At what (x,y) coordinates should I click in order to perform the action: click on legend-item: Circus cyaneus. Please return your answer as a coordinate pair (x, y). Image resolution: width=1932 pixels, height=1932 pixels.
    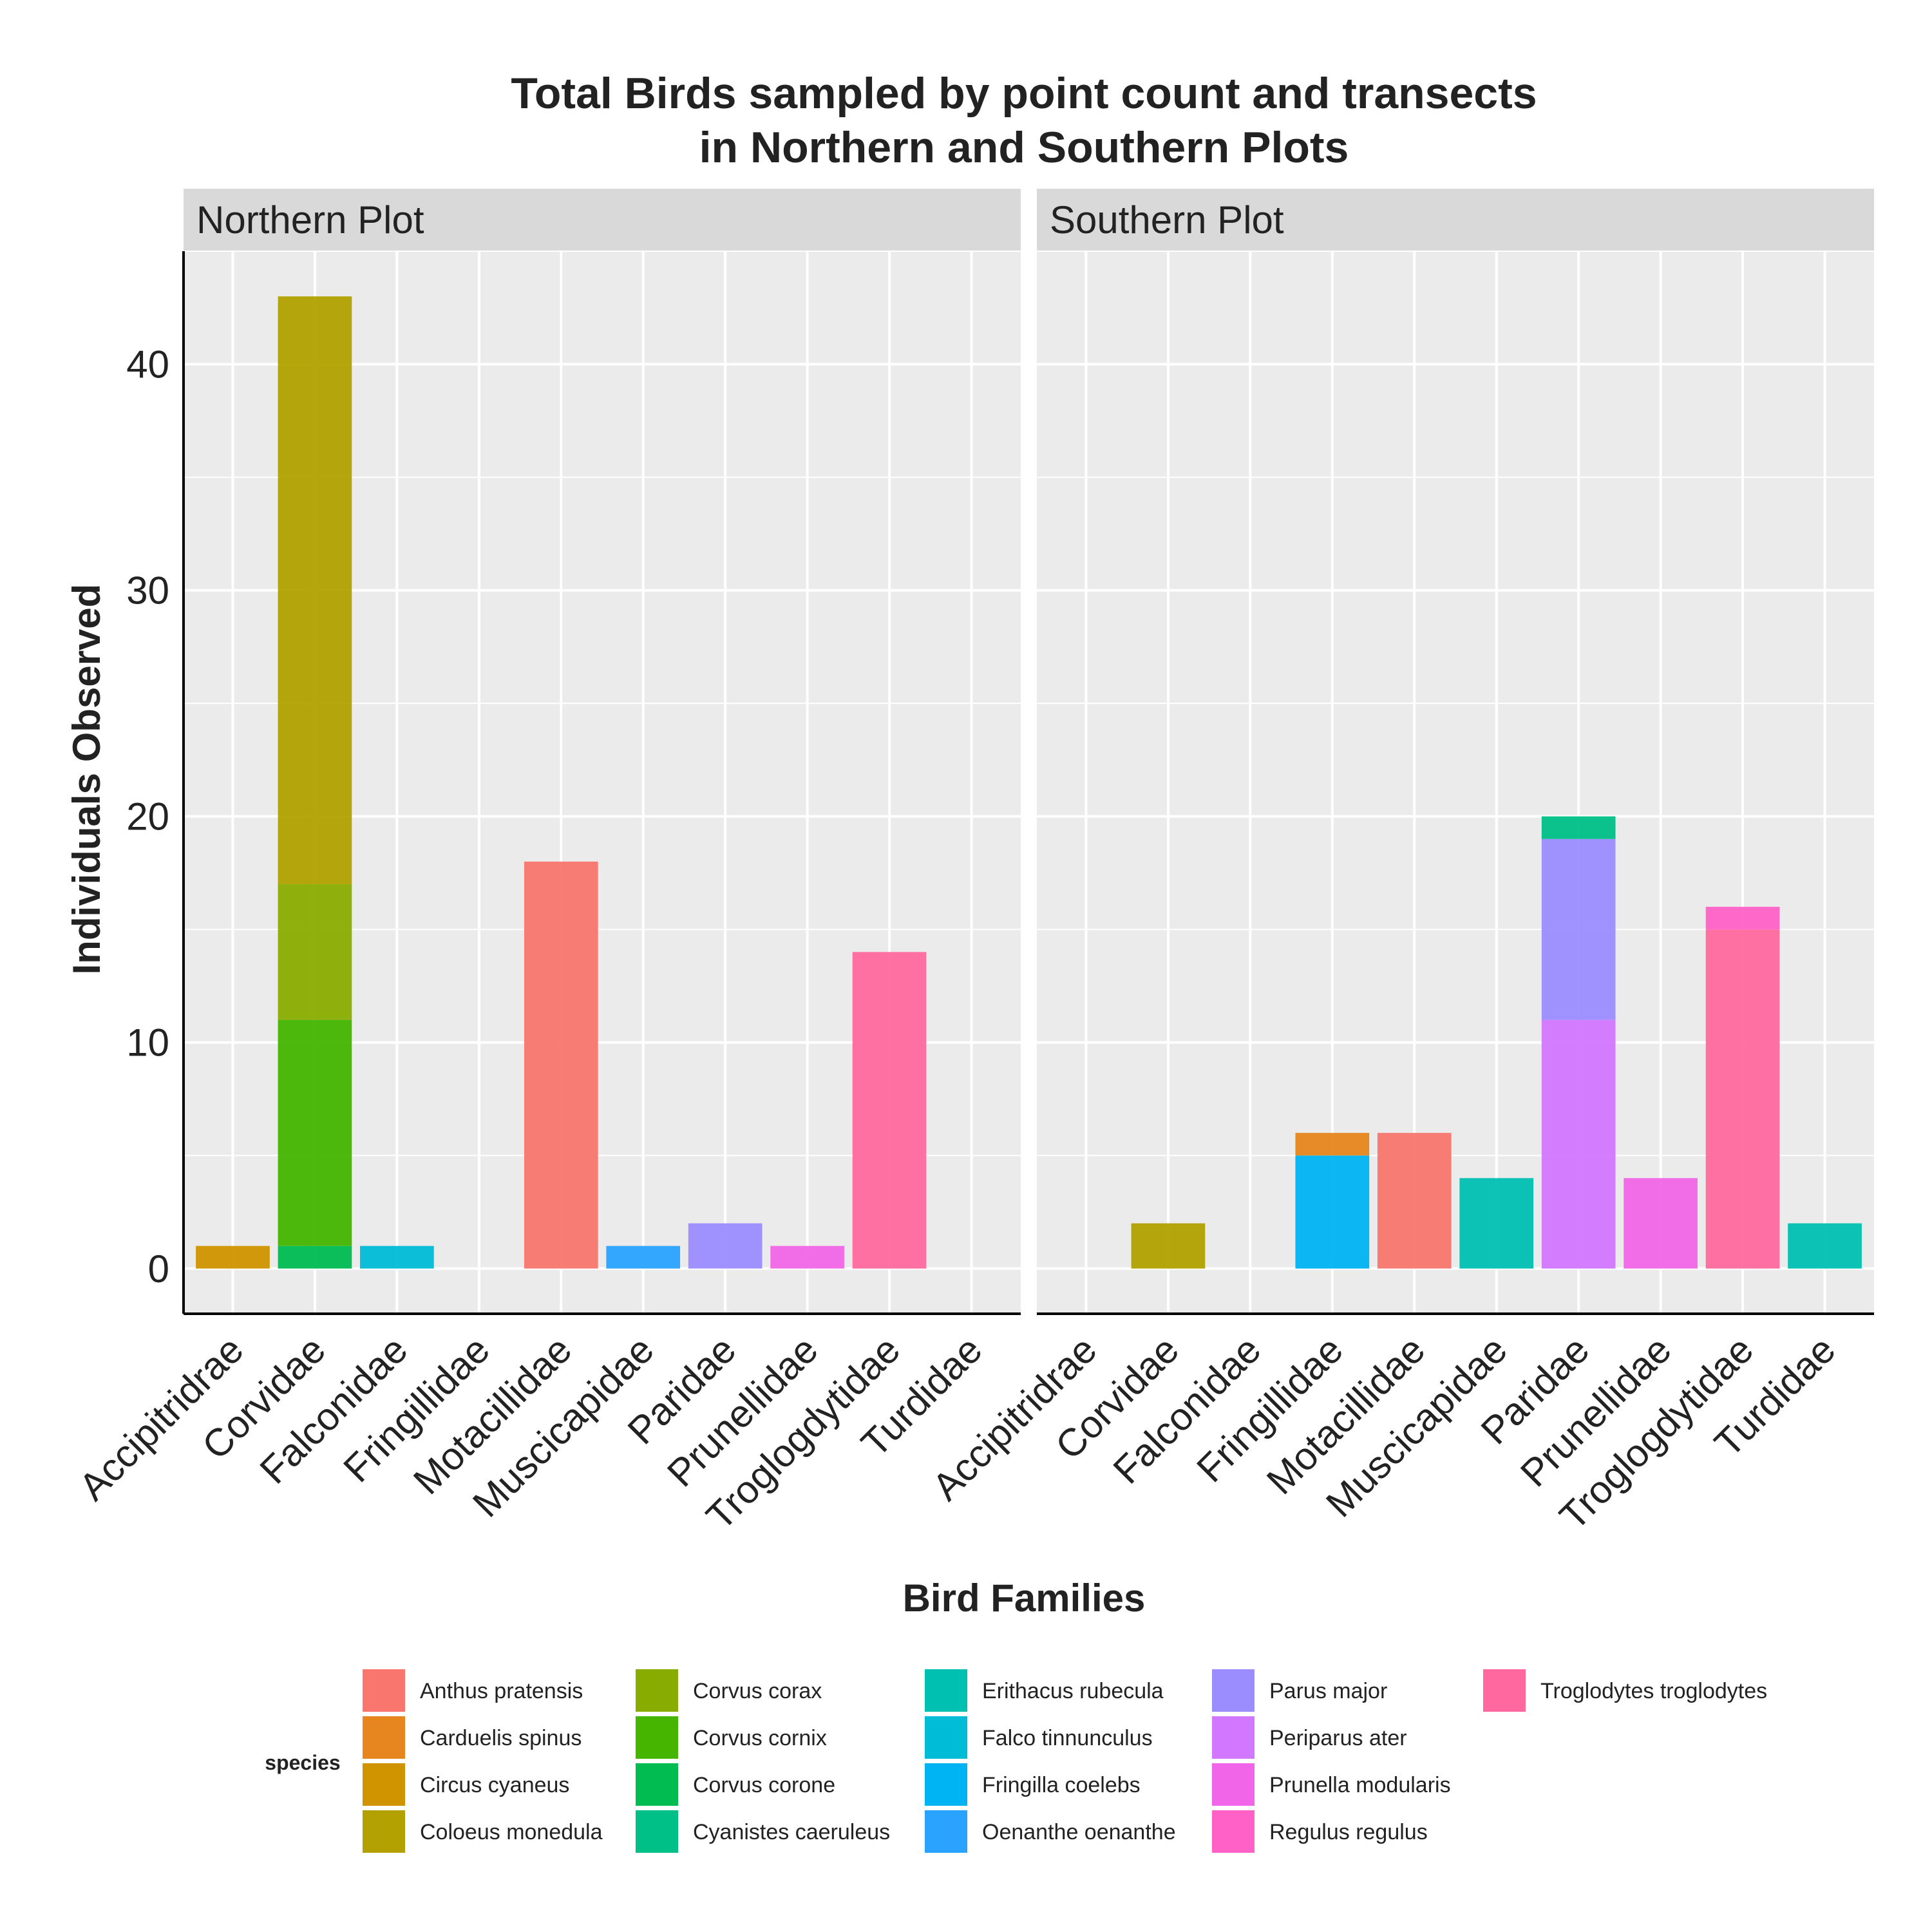
    Looking at the image, I should click on (466, 1785).